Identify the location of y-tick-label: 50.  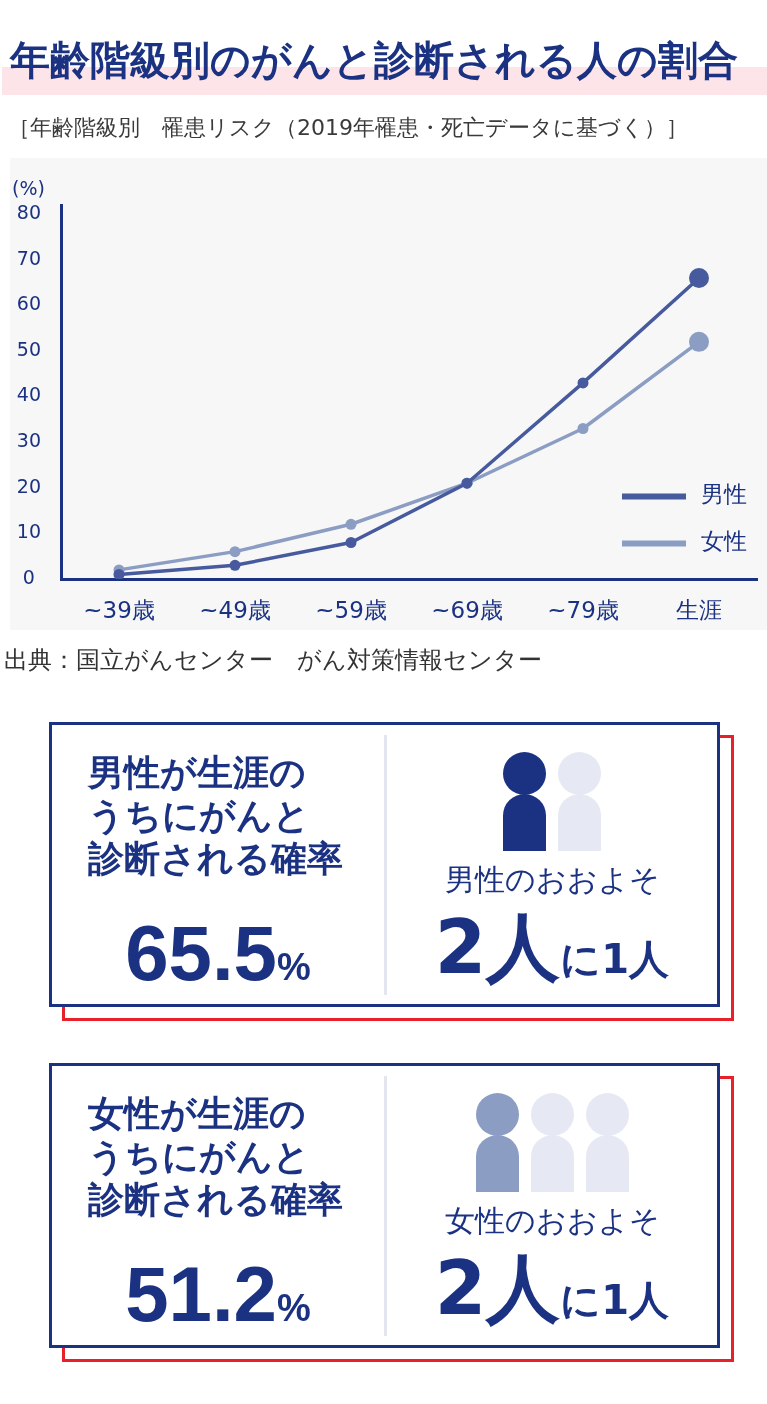
(29, 348).